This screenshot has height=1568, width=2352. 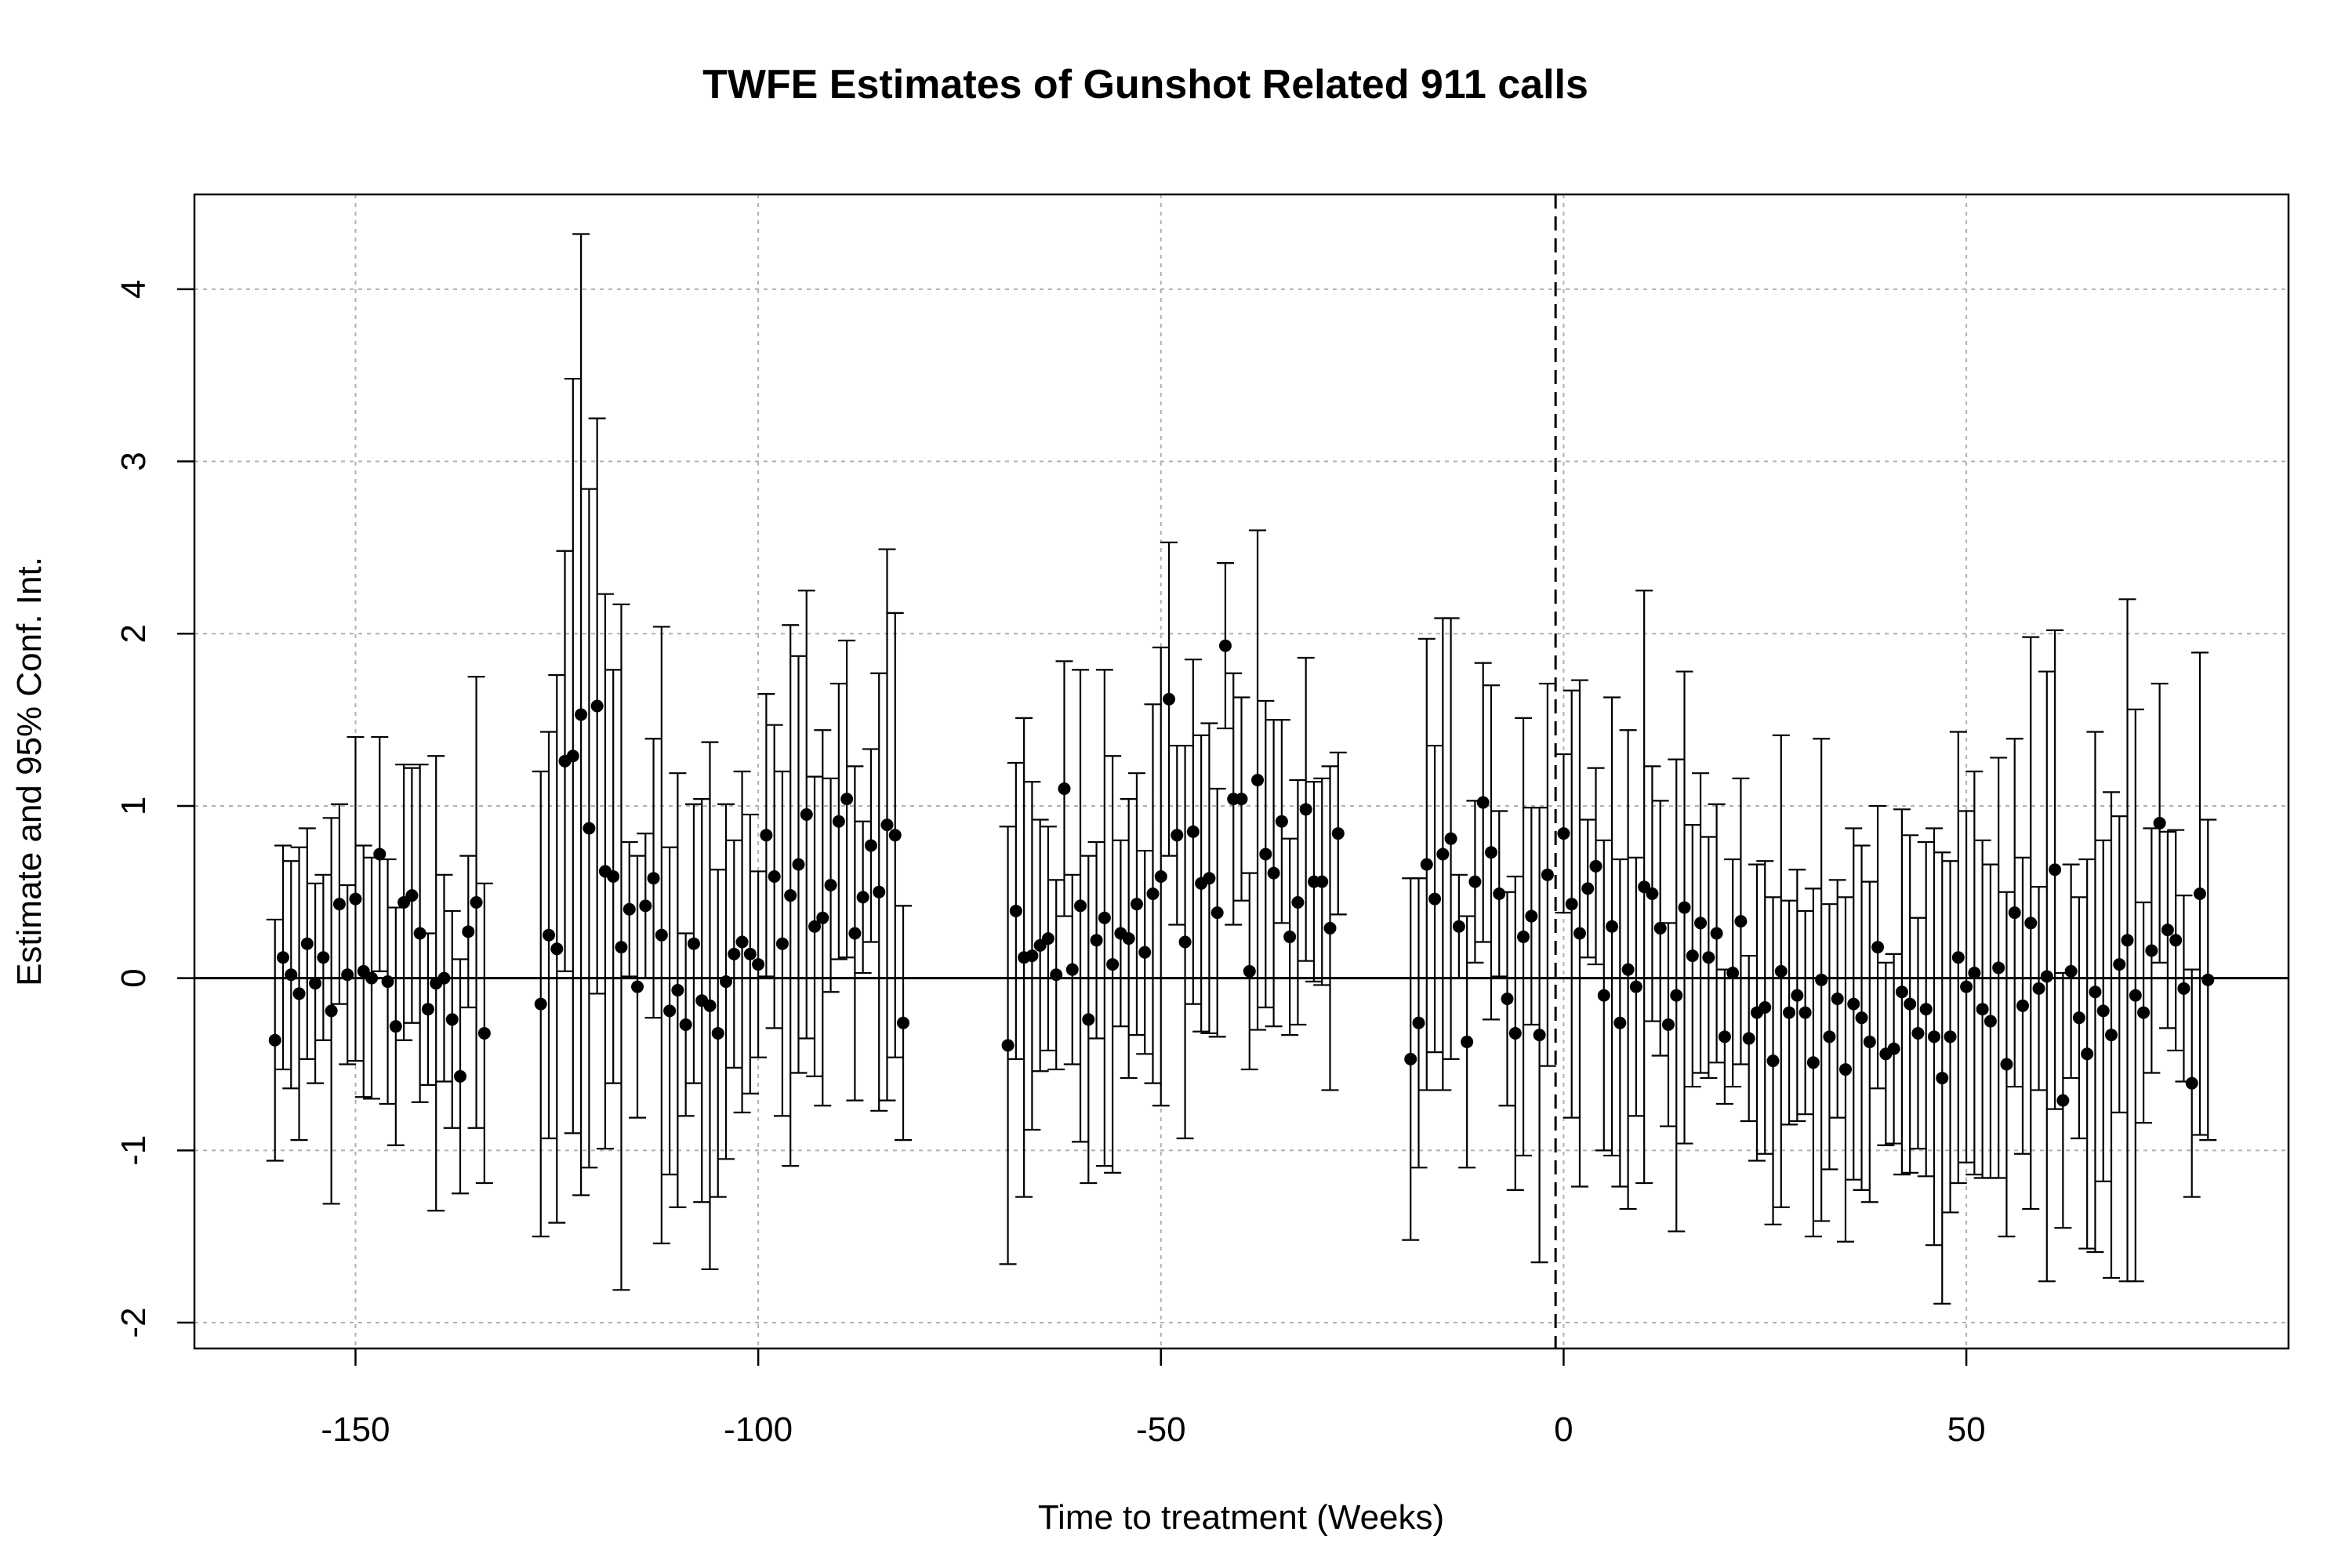 I want to click on y-axis-label: Estimate and 95% Conf. Int., so click(x=29, y=771).